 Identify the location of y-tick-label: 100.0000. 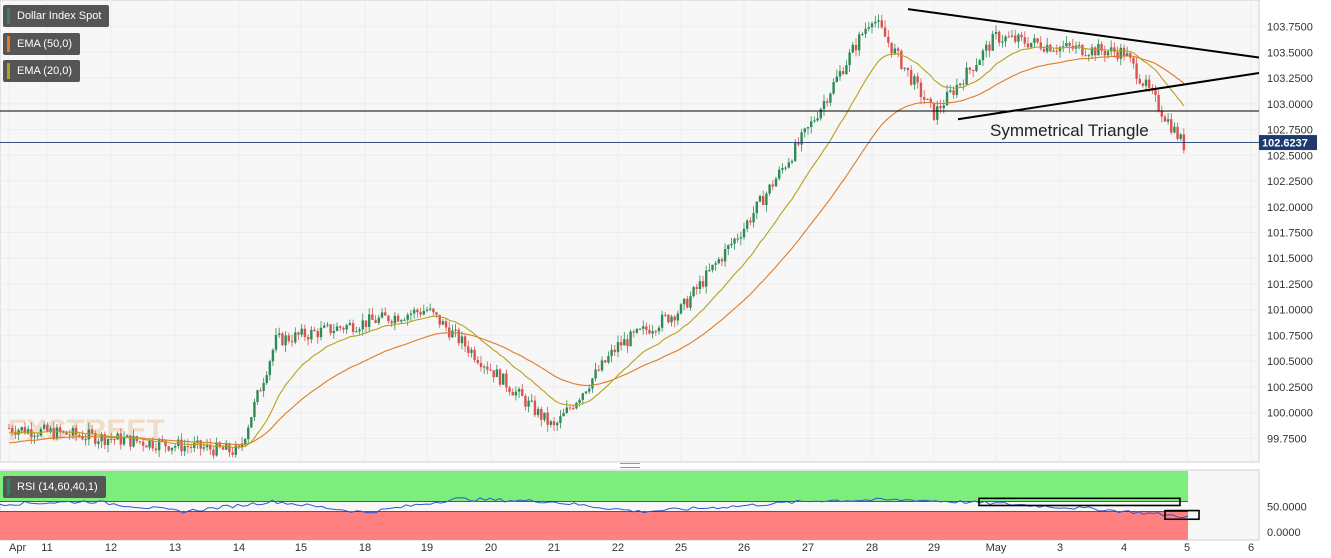
(1290, 414).